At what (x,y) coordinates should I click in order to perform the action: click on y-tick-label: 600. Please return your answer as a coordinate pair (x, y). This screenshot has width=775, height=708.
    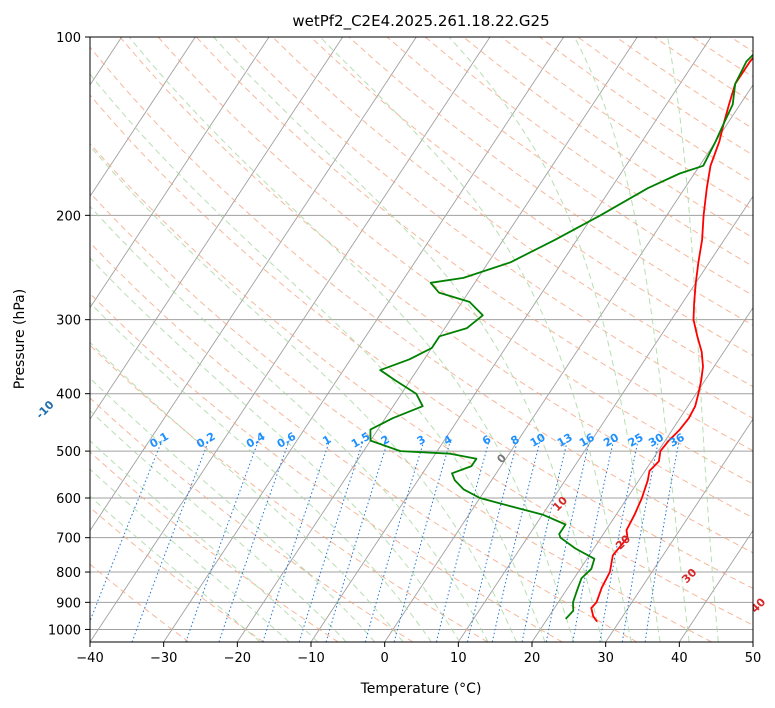
    Looking at the image, I should click on (68, 499).